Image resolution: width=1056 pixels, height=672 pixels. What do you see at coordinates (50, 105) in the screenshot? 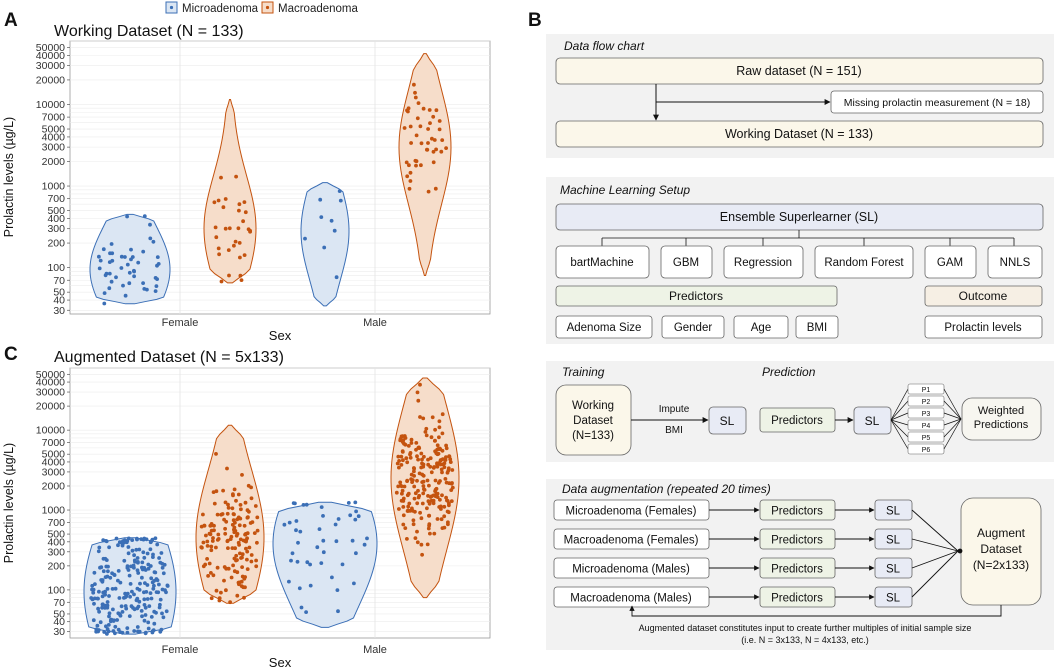
I see `y-tick-label: 10000` at bounding box center [50, 105].